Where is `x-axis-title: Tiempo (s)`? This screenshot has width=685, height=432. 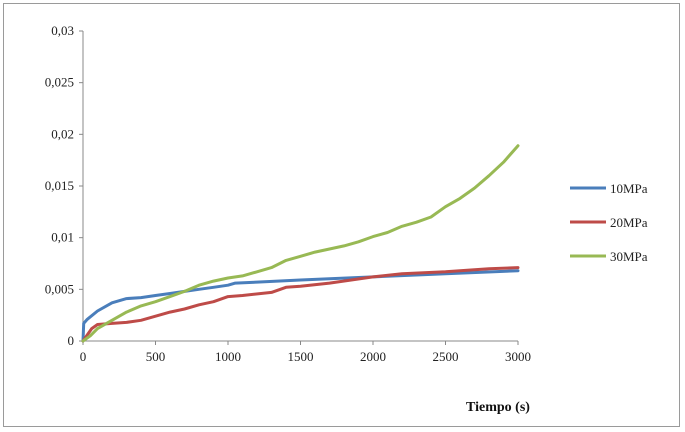
x-axis-title: Tiempo (s) is located at coordinates (498, 407).